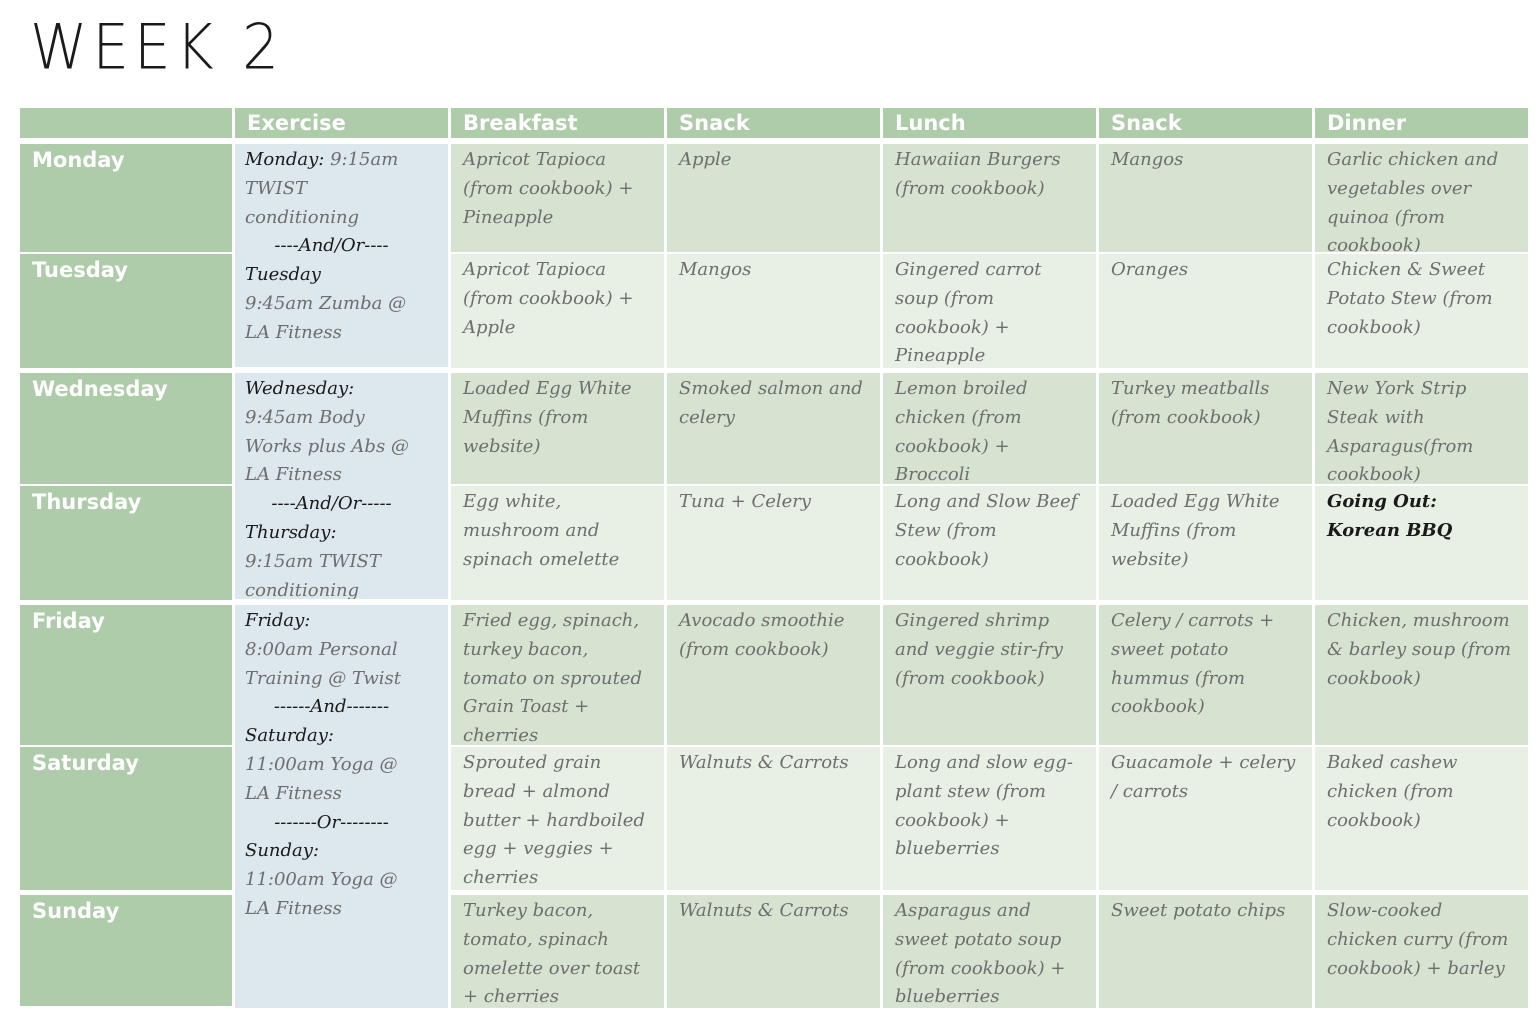 The height and width of the screenshot is (1032, 1540). What do you see at coordinates (1205, 123) in the screenshot?
I see `header-snack-2: Snack` at bounding box center [1205, 123].